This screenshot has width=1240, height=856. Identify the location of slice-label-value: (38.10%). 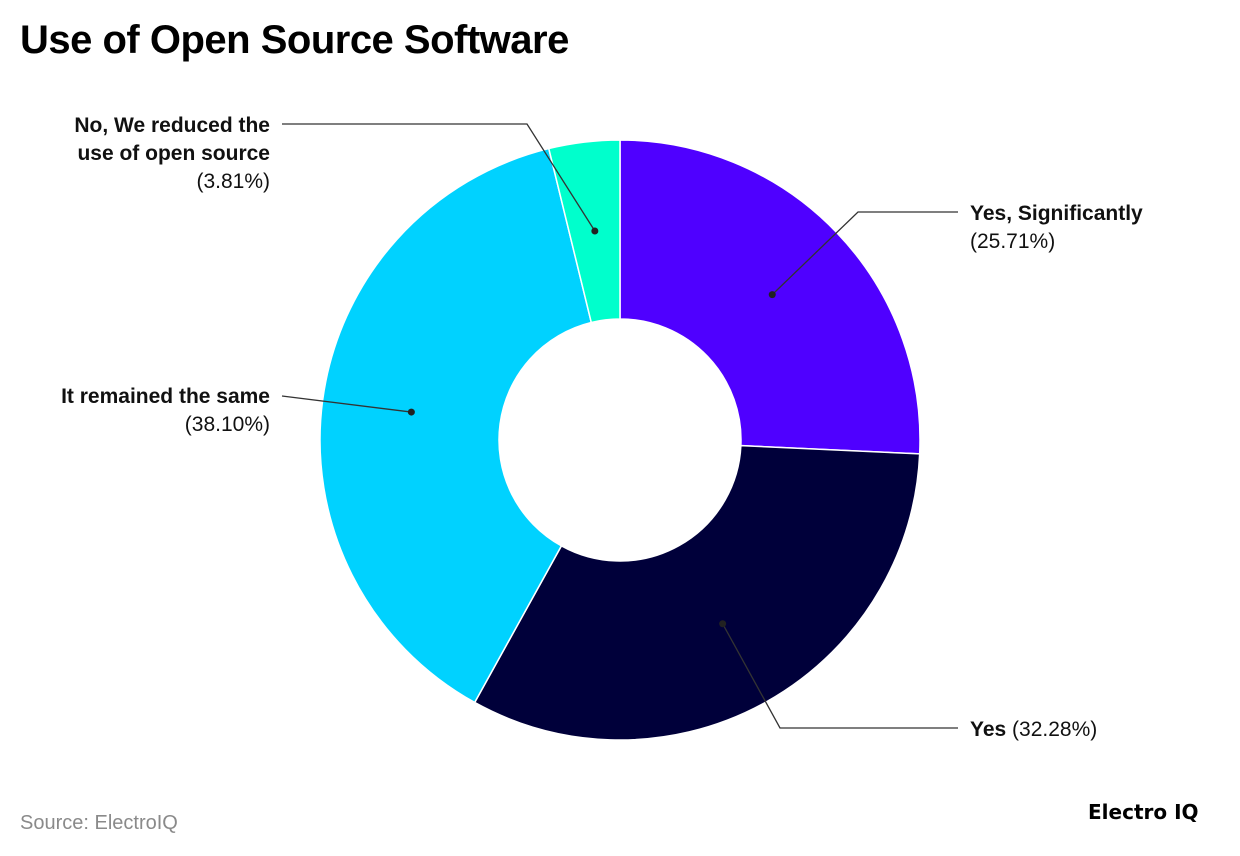
(227, 424).